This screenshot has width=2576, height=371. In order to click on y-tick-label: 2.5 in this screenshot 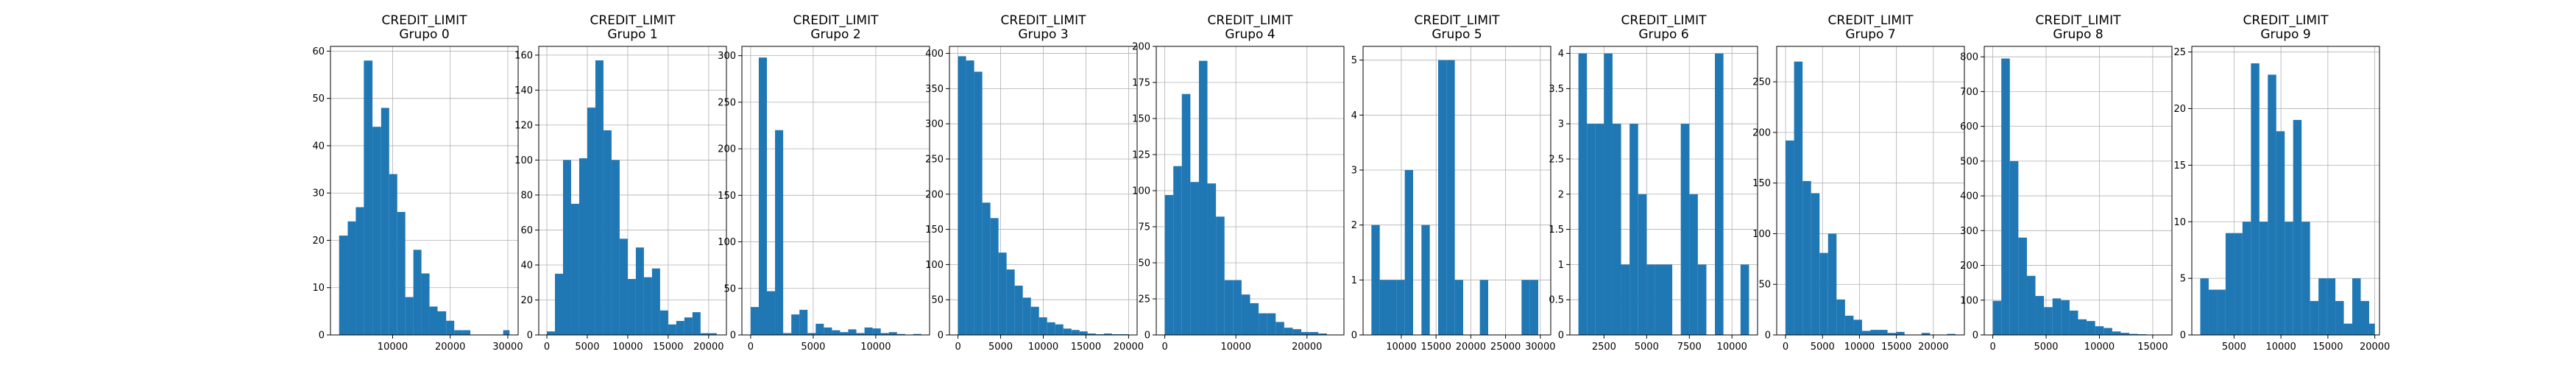, I will do `click(1556, 159)`.